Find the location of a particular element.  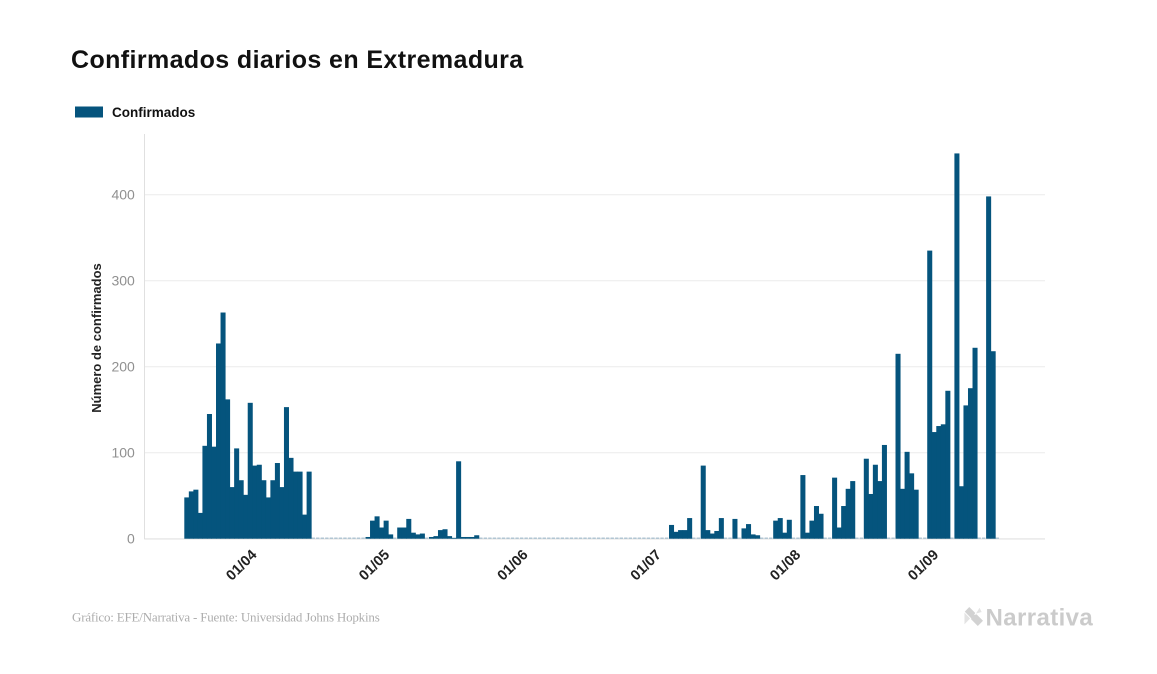

svg-text: Narrativa is located at coordinates (1040, 618).